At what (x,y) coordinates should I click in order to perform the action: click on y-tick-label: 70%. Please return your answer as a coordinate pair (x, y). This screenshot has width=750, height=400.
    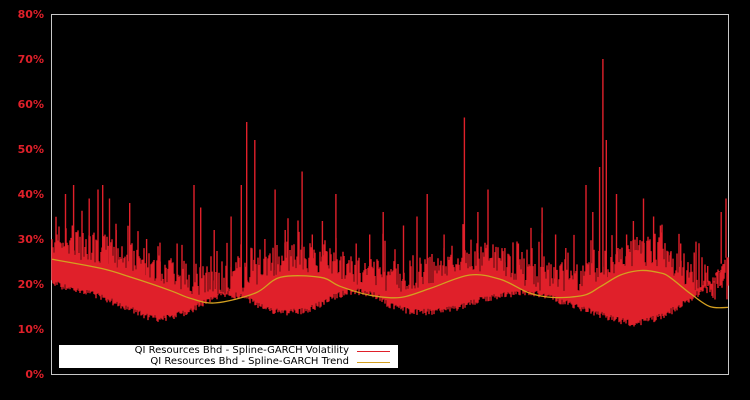
    Looking at the image, I should click on (31, 59).